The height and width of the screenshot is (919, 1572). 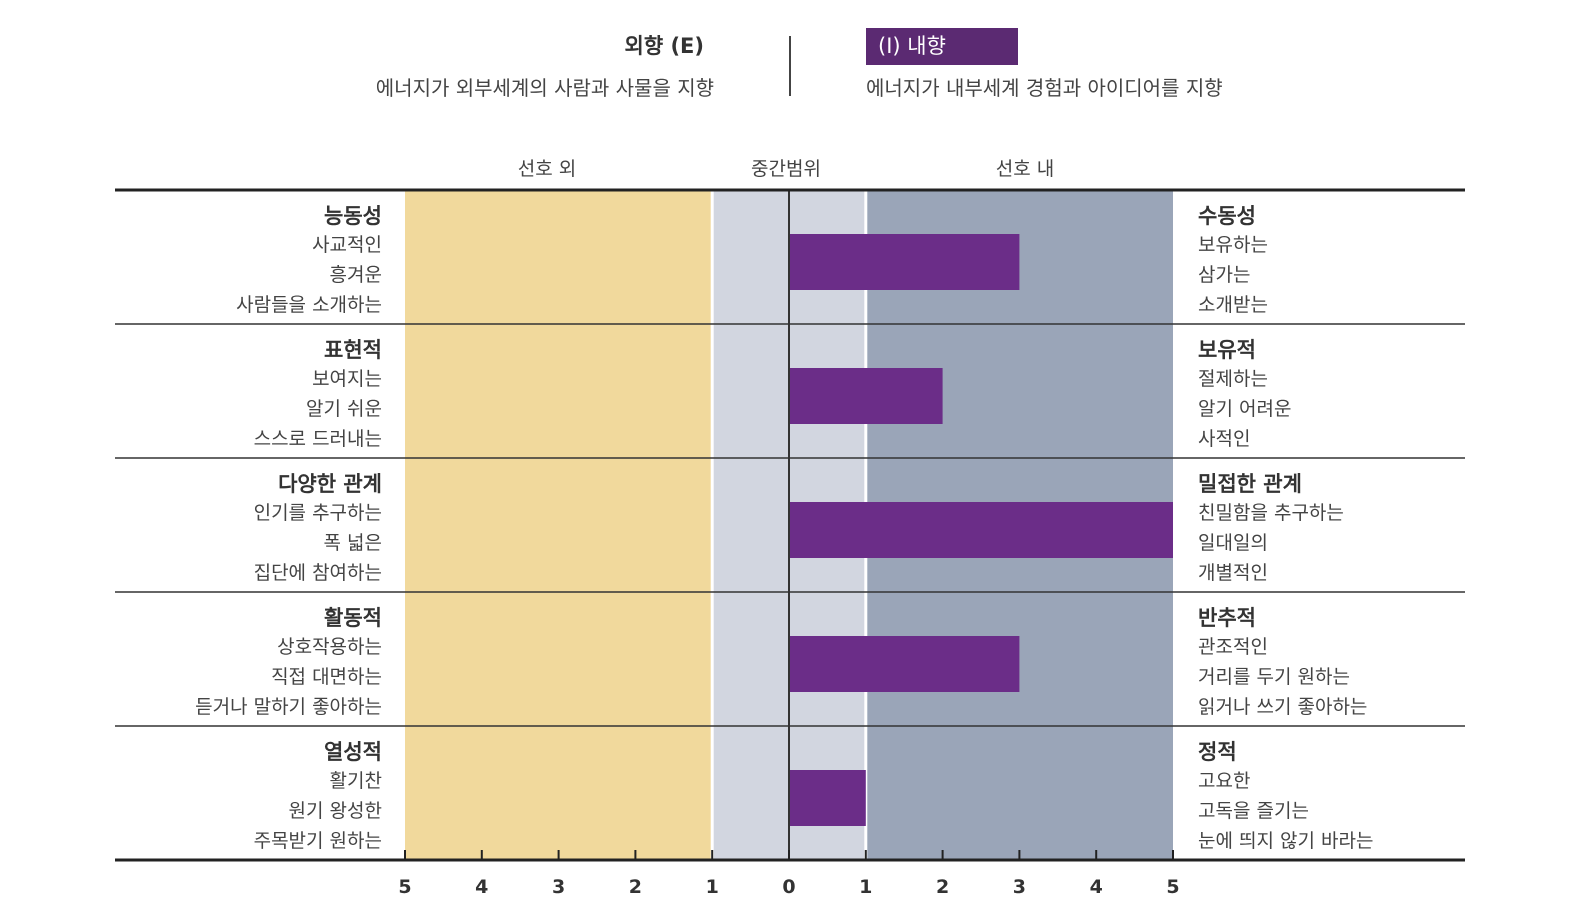 I want to click on right-trait-item: 고요한, so click(x=1224, y=781).